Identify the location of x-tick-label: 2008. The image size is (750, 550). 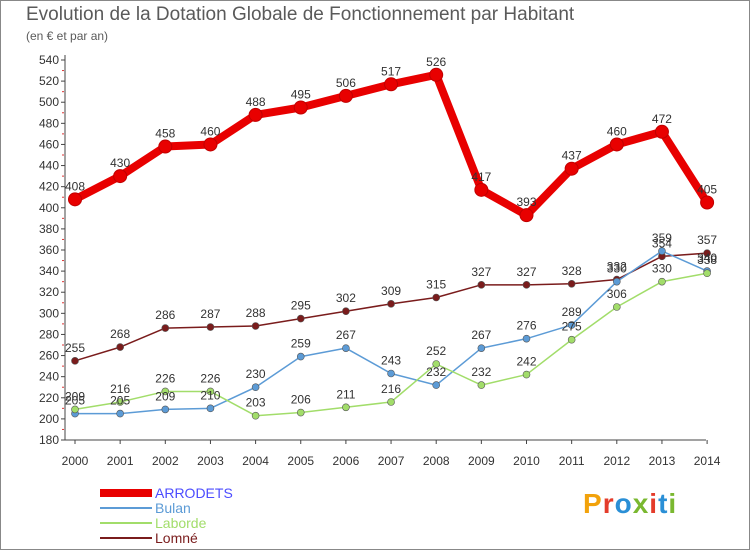
(436, 461).